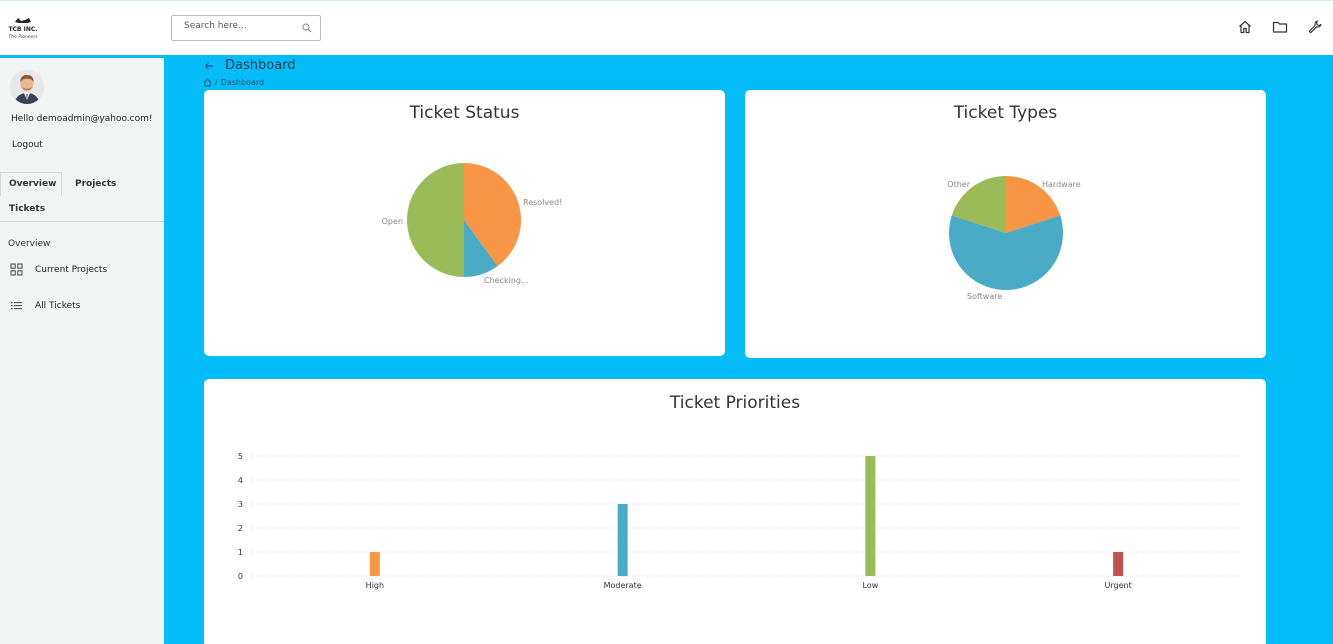  What do you see at coordinates (240, 456) in the screenshot?
I see `y-tick-label: 5` at bounding box center [240, 456].